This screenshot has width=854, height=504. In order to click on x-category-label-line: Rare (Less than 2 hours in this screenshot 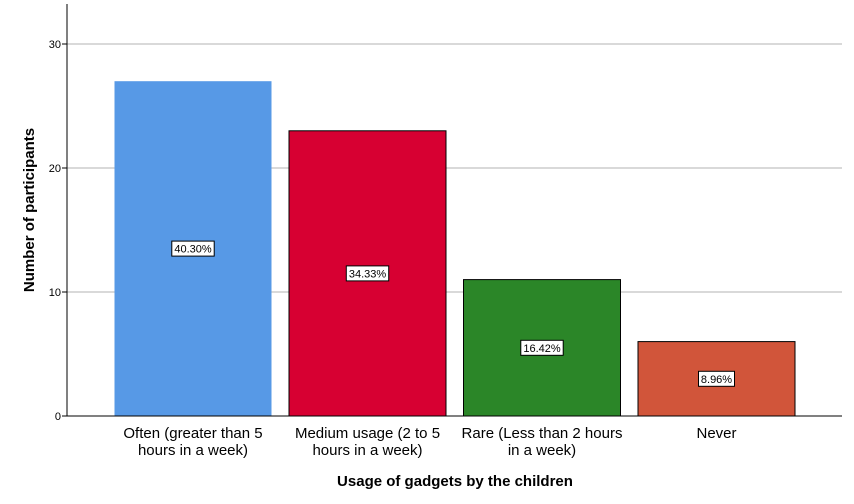, I will do `click(542, 433)`.